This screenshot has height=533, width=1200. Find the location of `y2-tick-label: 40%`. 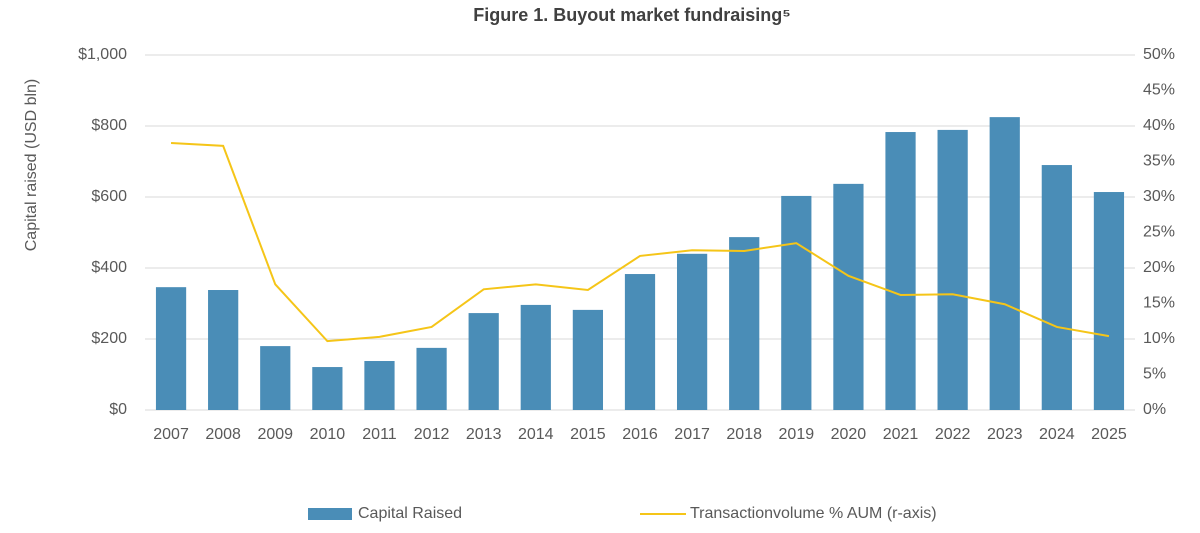

y2-tick-label: 40% is located at coordinates (1159, 125).